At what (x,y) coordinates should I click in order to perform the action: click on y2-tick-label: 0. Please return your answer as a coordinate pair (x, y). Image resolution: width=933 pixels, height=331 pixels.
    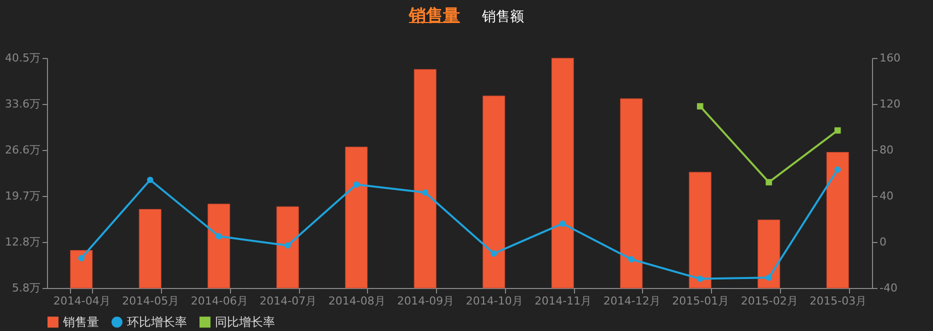
    Looking at the image, I should click on (883, 242).